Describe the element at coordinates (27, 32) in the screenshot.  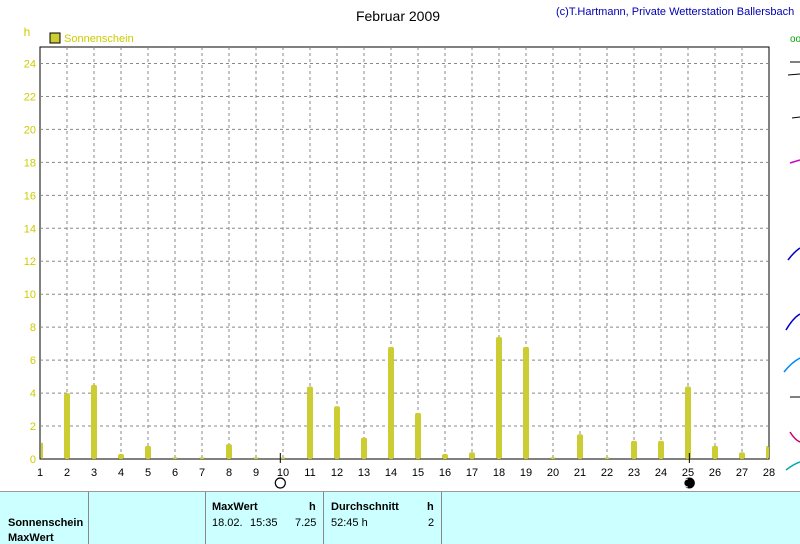
I see `y-axis-unit-label: h` at that location.